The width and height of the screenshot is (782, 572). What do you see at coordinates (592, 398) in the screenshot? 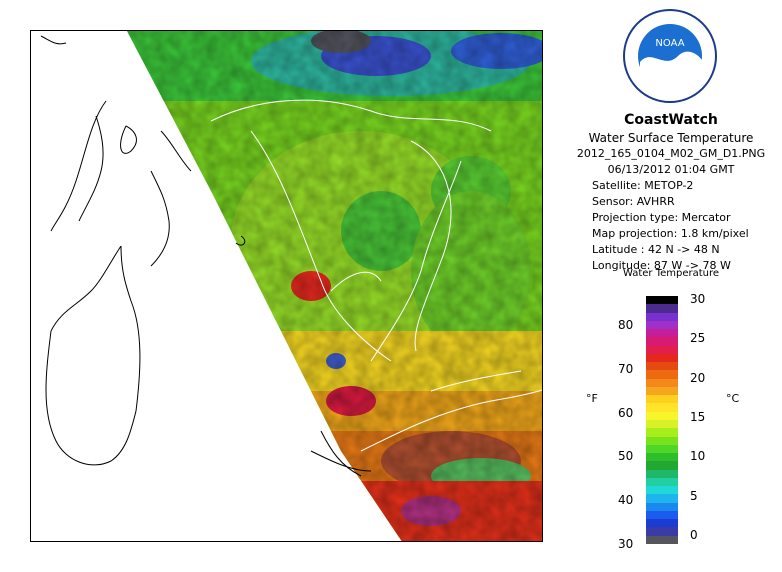
I see `unit-fahrenheit: °F` at bounding box center [592, 398].